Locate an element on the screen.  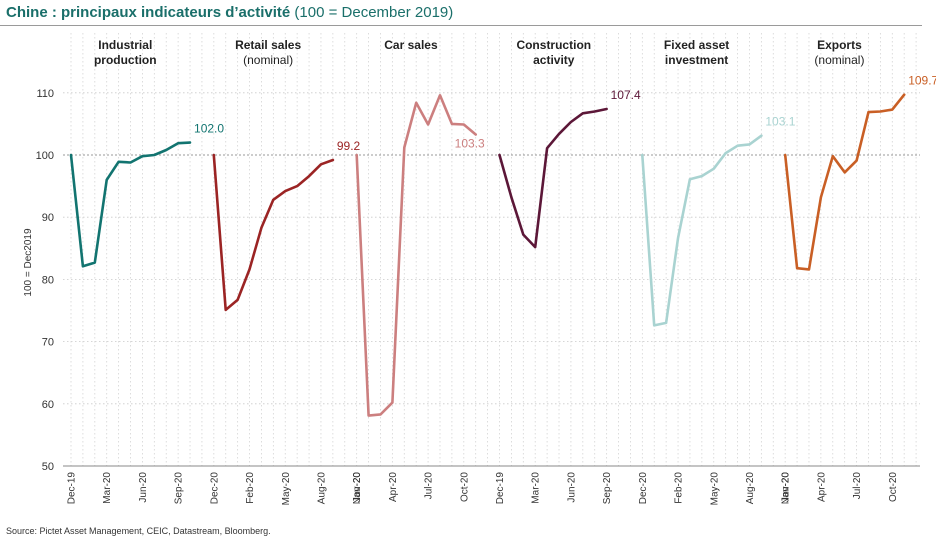
x-tick-label-1-1: Feb-20 is located at coordinates (250, 488).